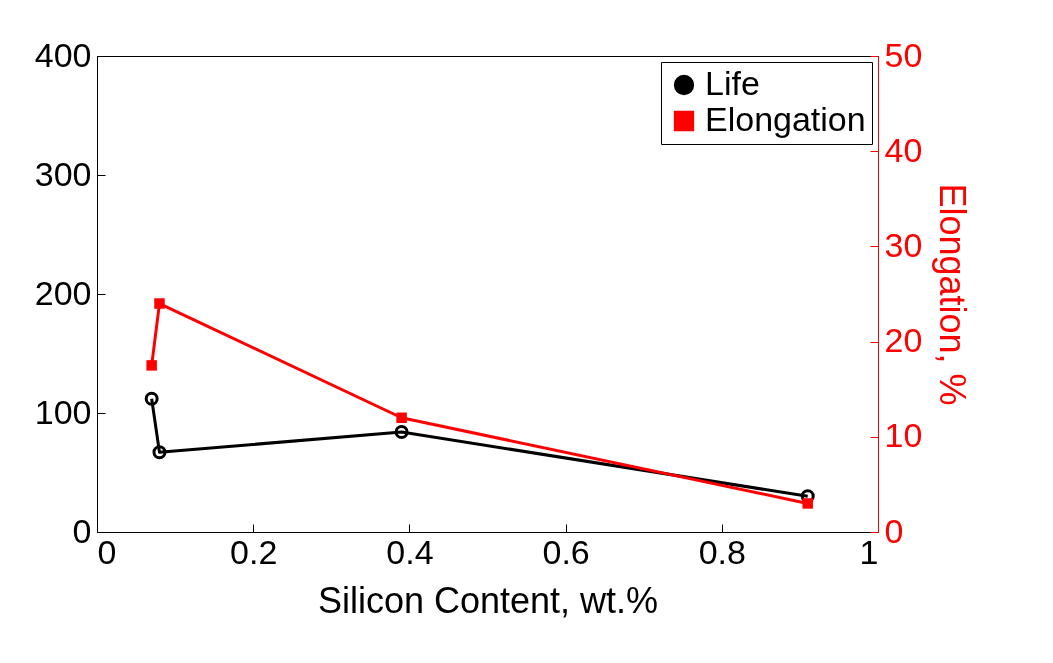 This screenshot has width=1053, height=663. Describe the element at coordinates (63, 411) in the screenshot. I see `y-tick-label: 100` at that location.